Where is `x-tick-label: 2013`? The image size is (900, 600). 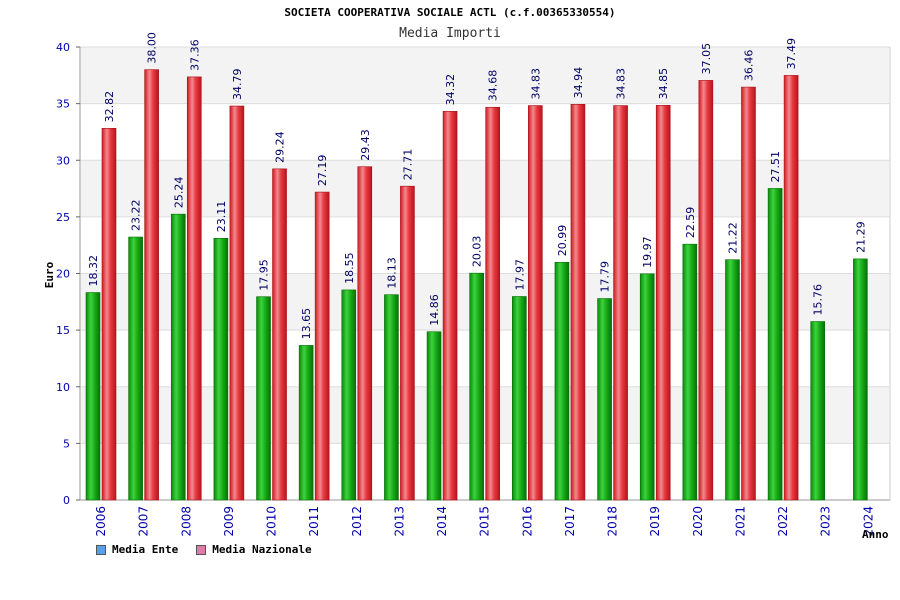
x-tick-label: 2013 is located at coordinates (399, 521).